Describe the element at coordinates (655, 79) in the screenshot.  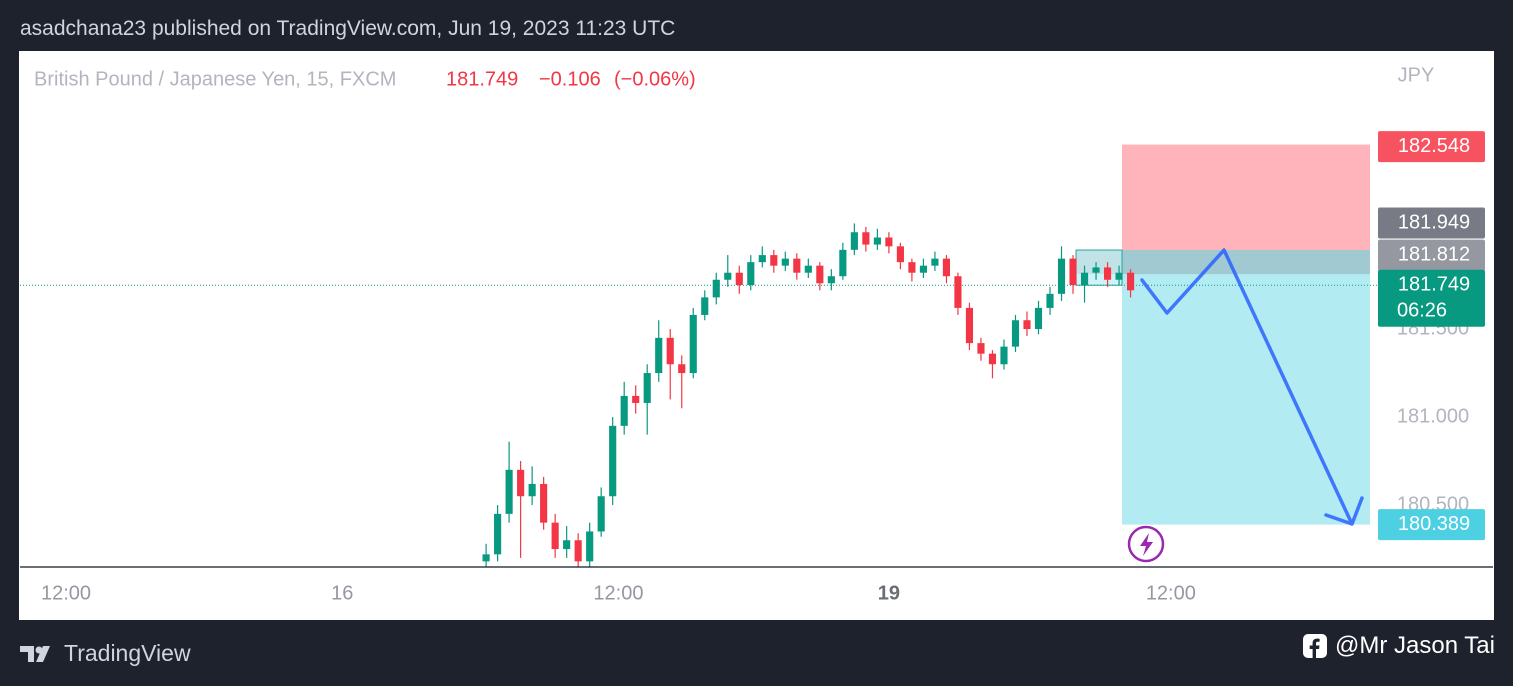
I see `legend-change-pct: (−0.06%)` at that location.